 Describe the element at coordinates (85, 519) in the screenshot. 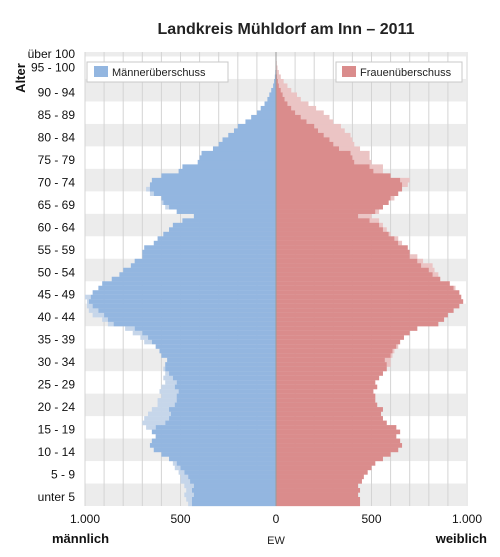

I see `x-tick-label: 1.000` at that location.